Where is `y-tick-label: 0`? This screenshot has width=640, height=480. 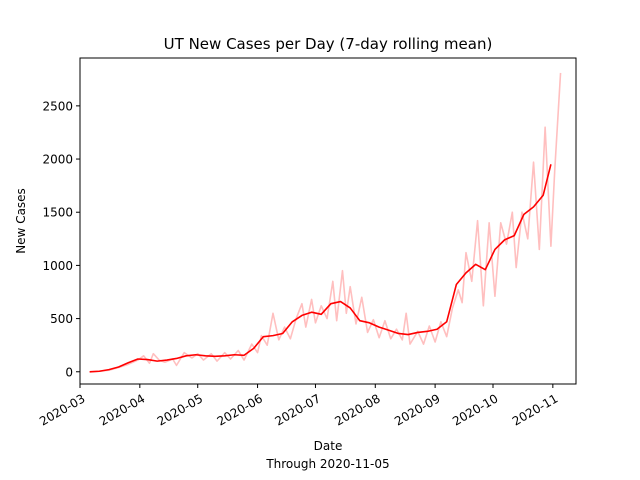
y-tick-label: 0 is located at coordinates (69, 372).